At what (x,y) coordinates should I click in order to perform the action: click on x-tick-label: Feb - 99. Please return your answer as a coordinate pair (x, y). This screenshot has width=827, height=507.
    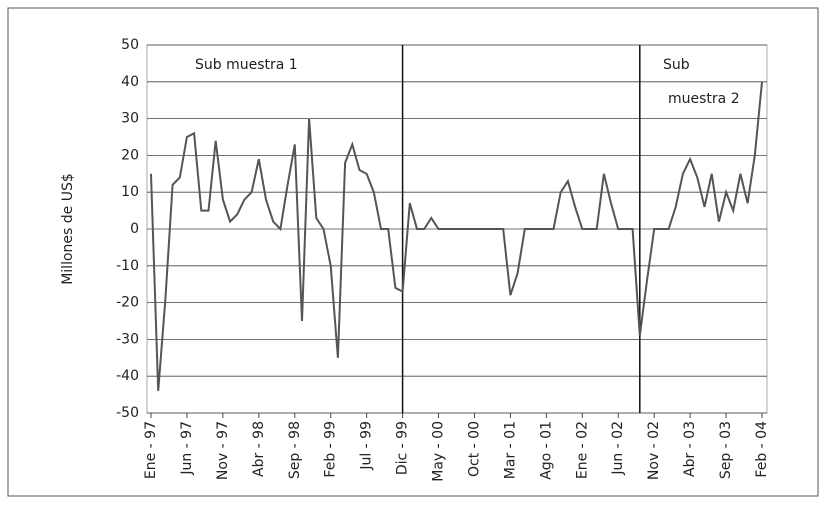
    Looking at the image, I should click on (331, 449).